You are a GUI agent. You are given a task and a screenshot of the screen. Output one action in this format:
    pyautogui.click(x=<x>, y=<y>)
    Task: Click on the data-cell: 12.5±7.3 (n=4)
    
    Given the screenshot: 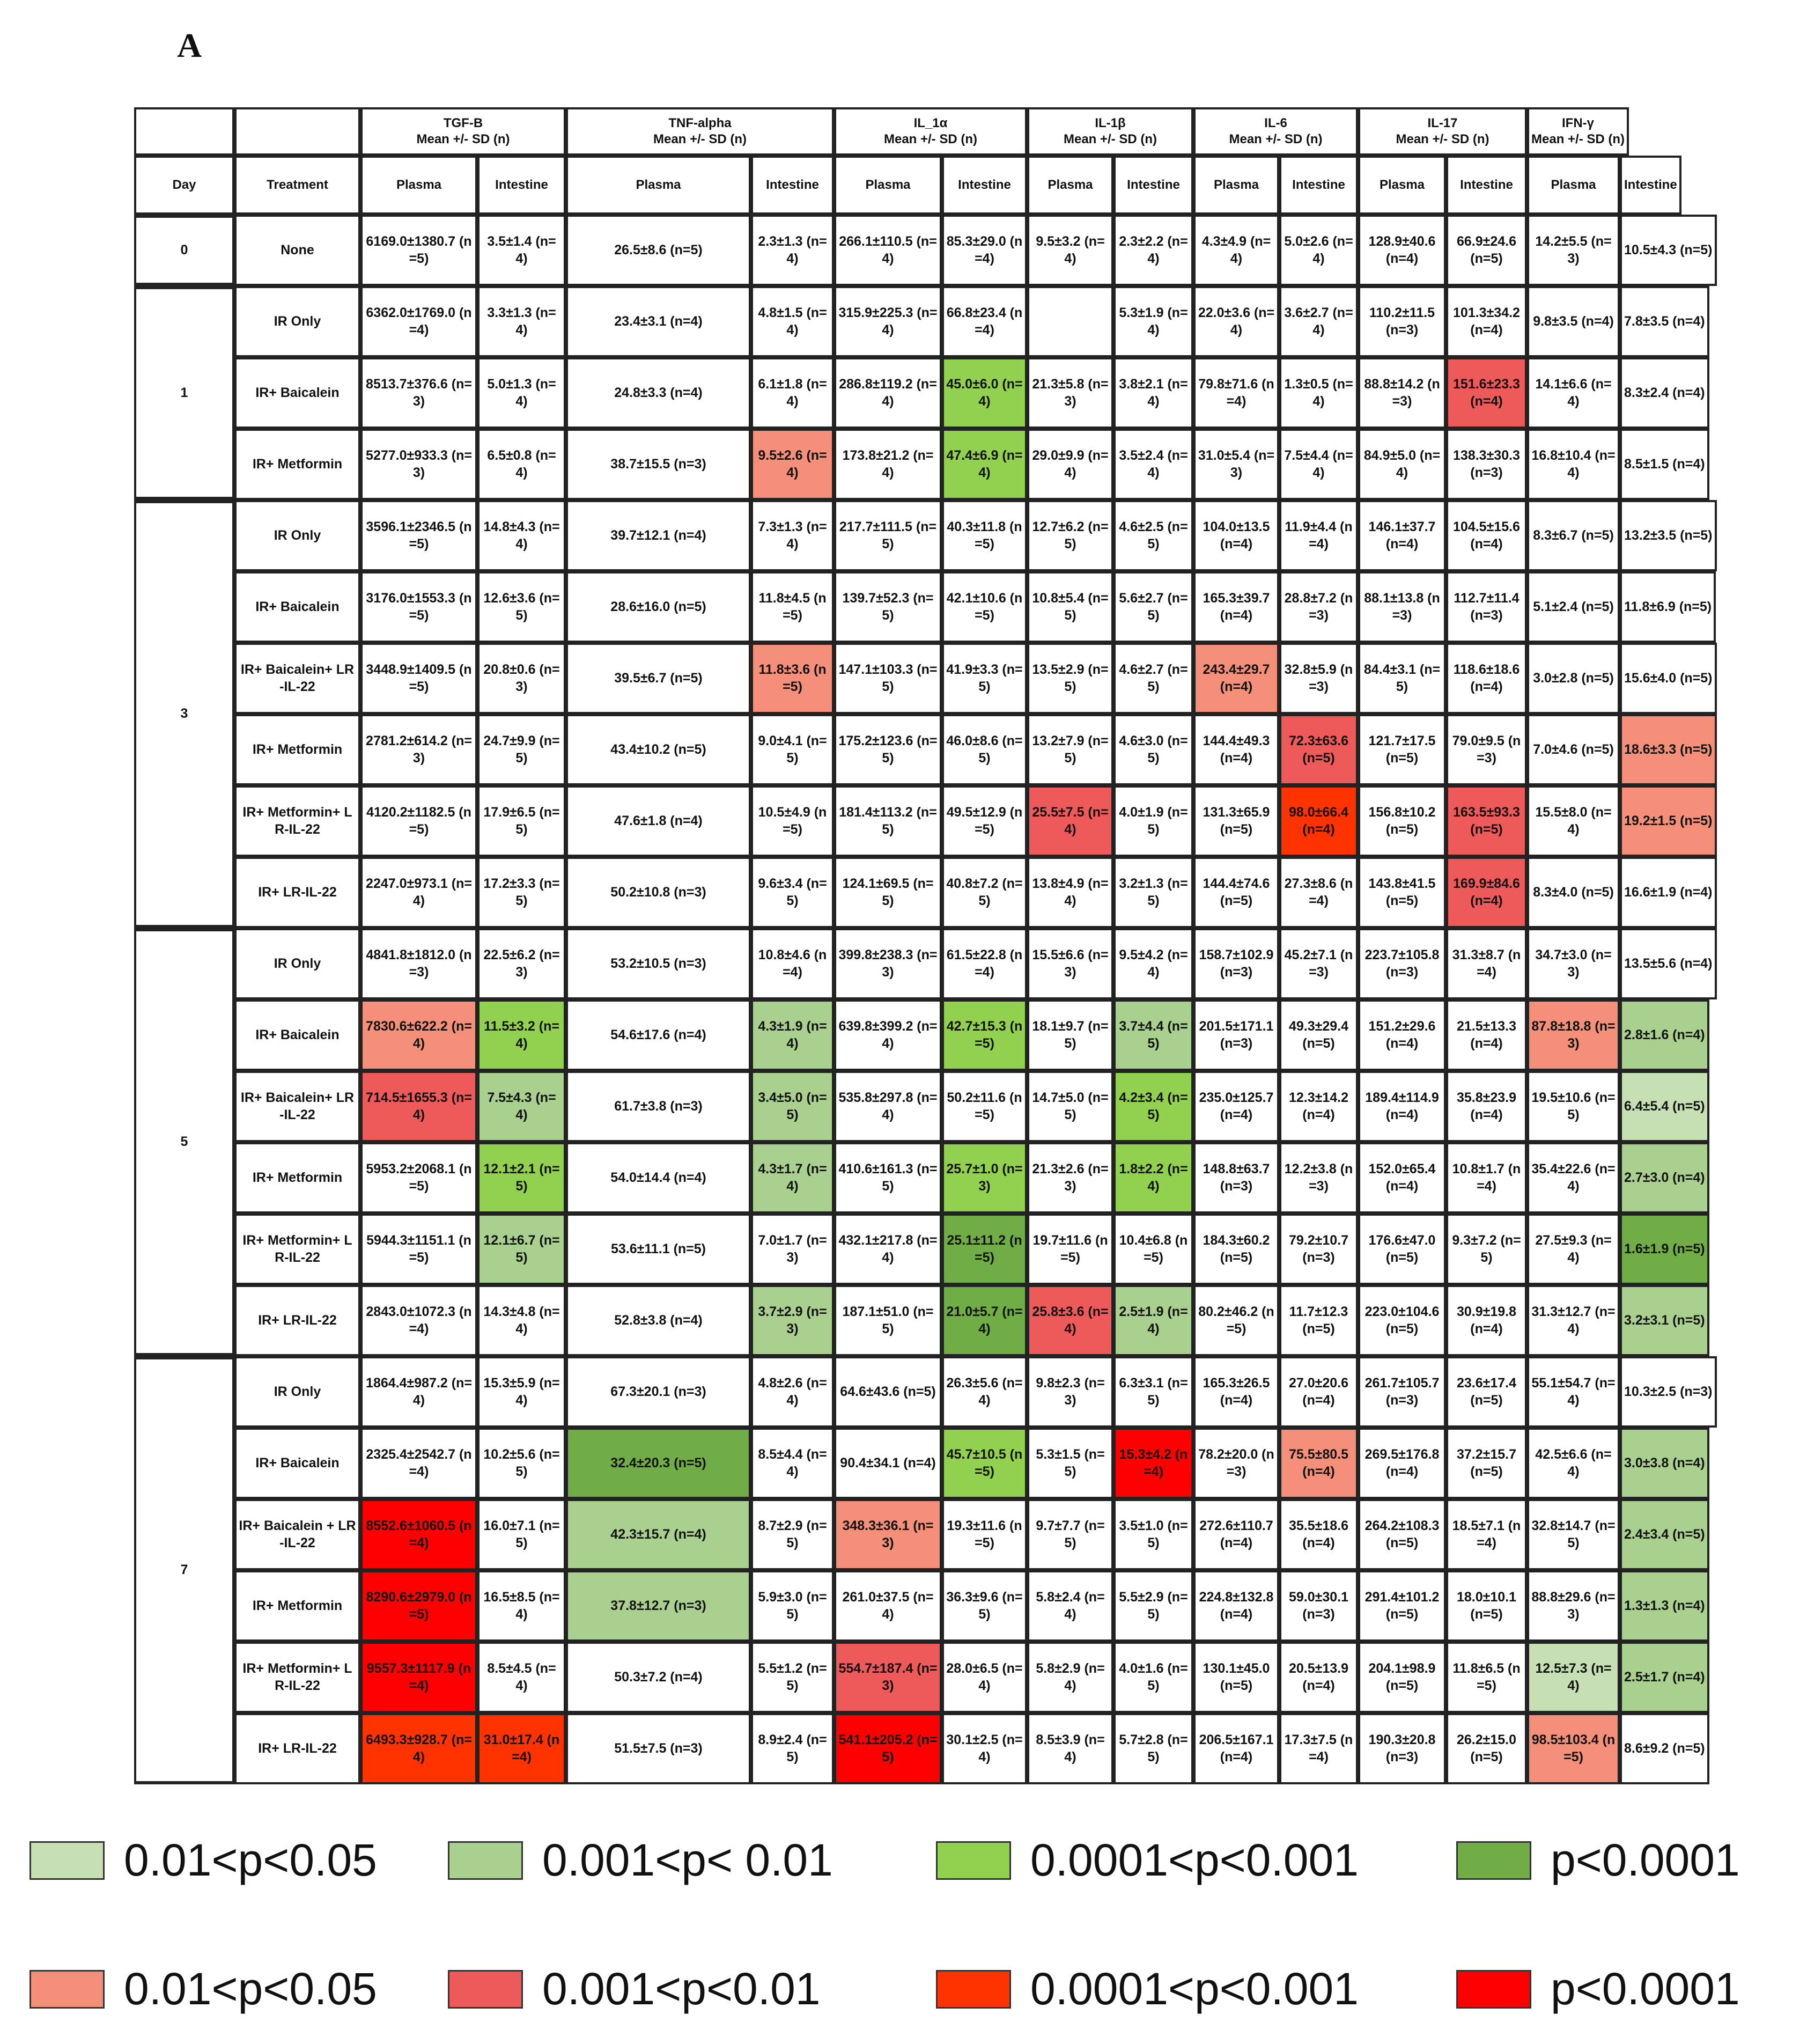 What is the action you would take?
    pyautogui.click(x=1573, y=1677)
    